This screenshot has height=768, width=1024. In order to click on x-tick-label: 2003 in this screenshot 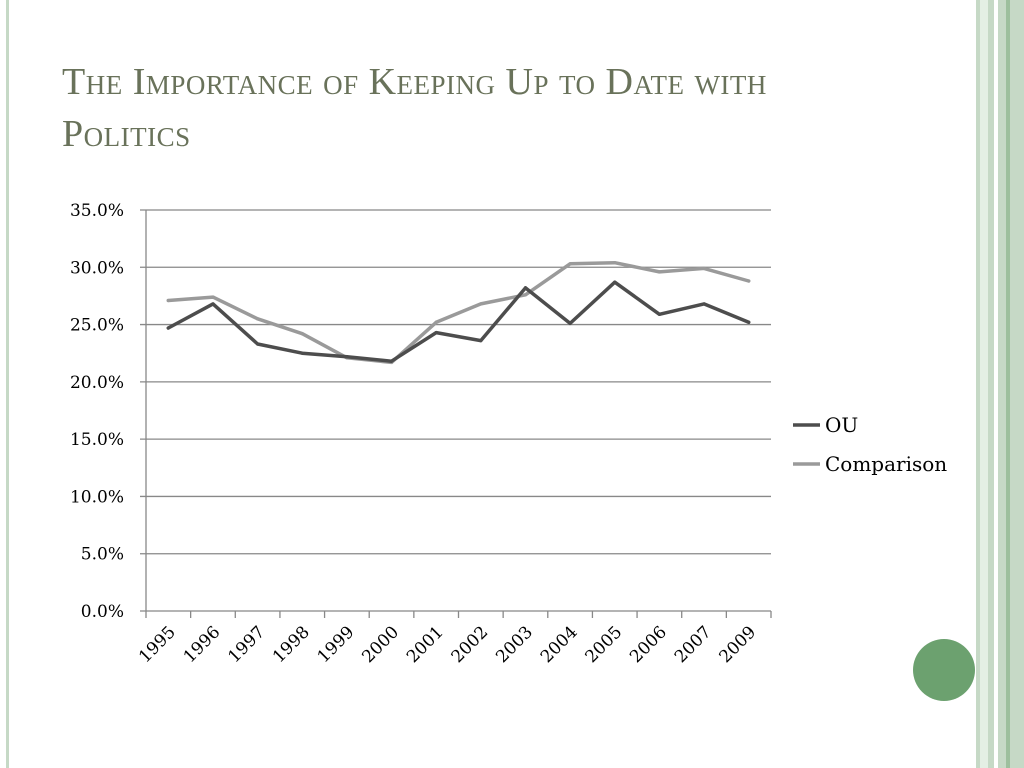, I will do `click(514, 644)`.